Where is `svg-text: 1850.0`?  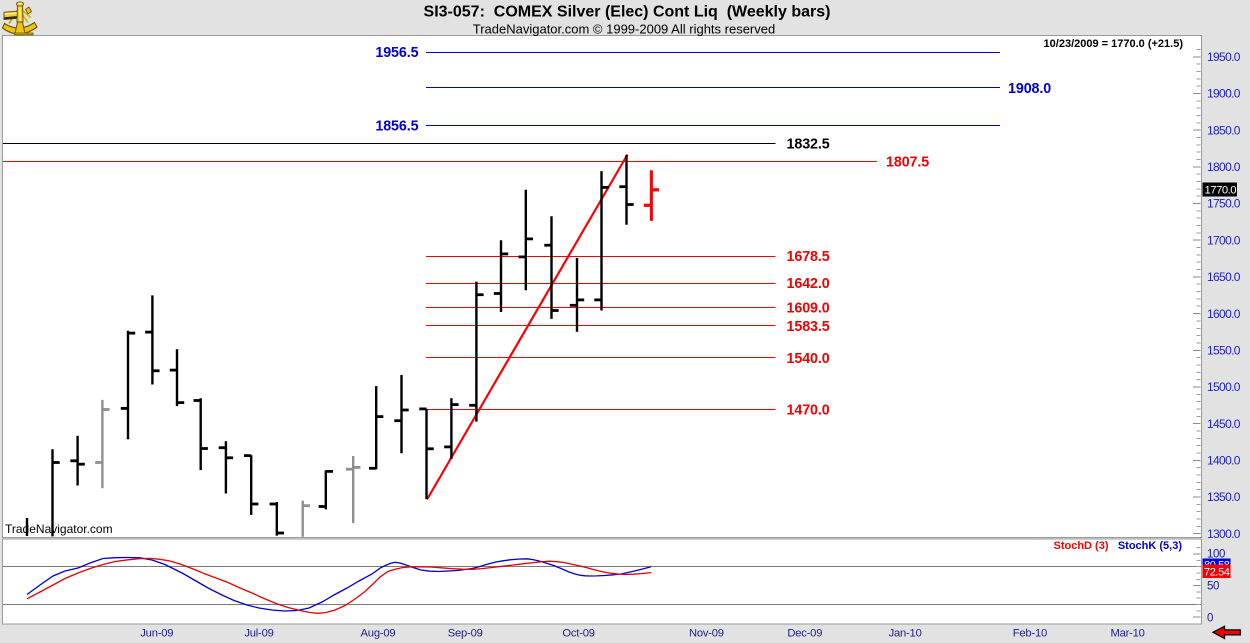 svg-text: 1850.0 is located at coordinates (1224, 130).